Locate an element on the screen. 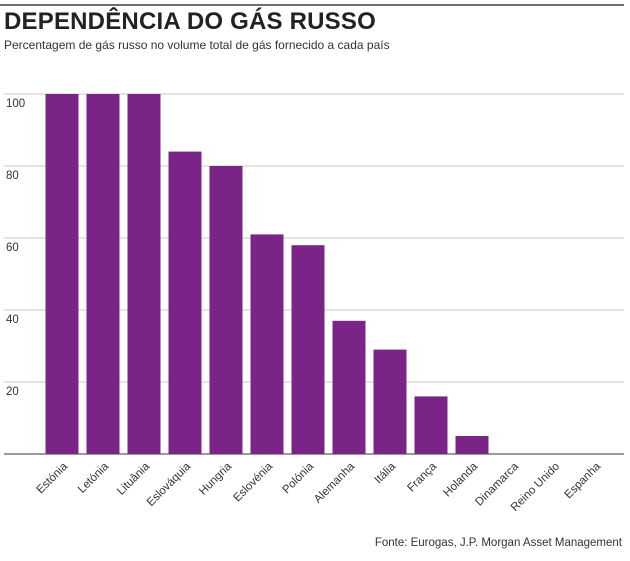 The image size is (630, 561). chart-title: DEPENDÊNCIA DO GÁS RUSSO is located at coordinates (190, 21).